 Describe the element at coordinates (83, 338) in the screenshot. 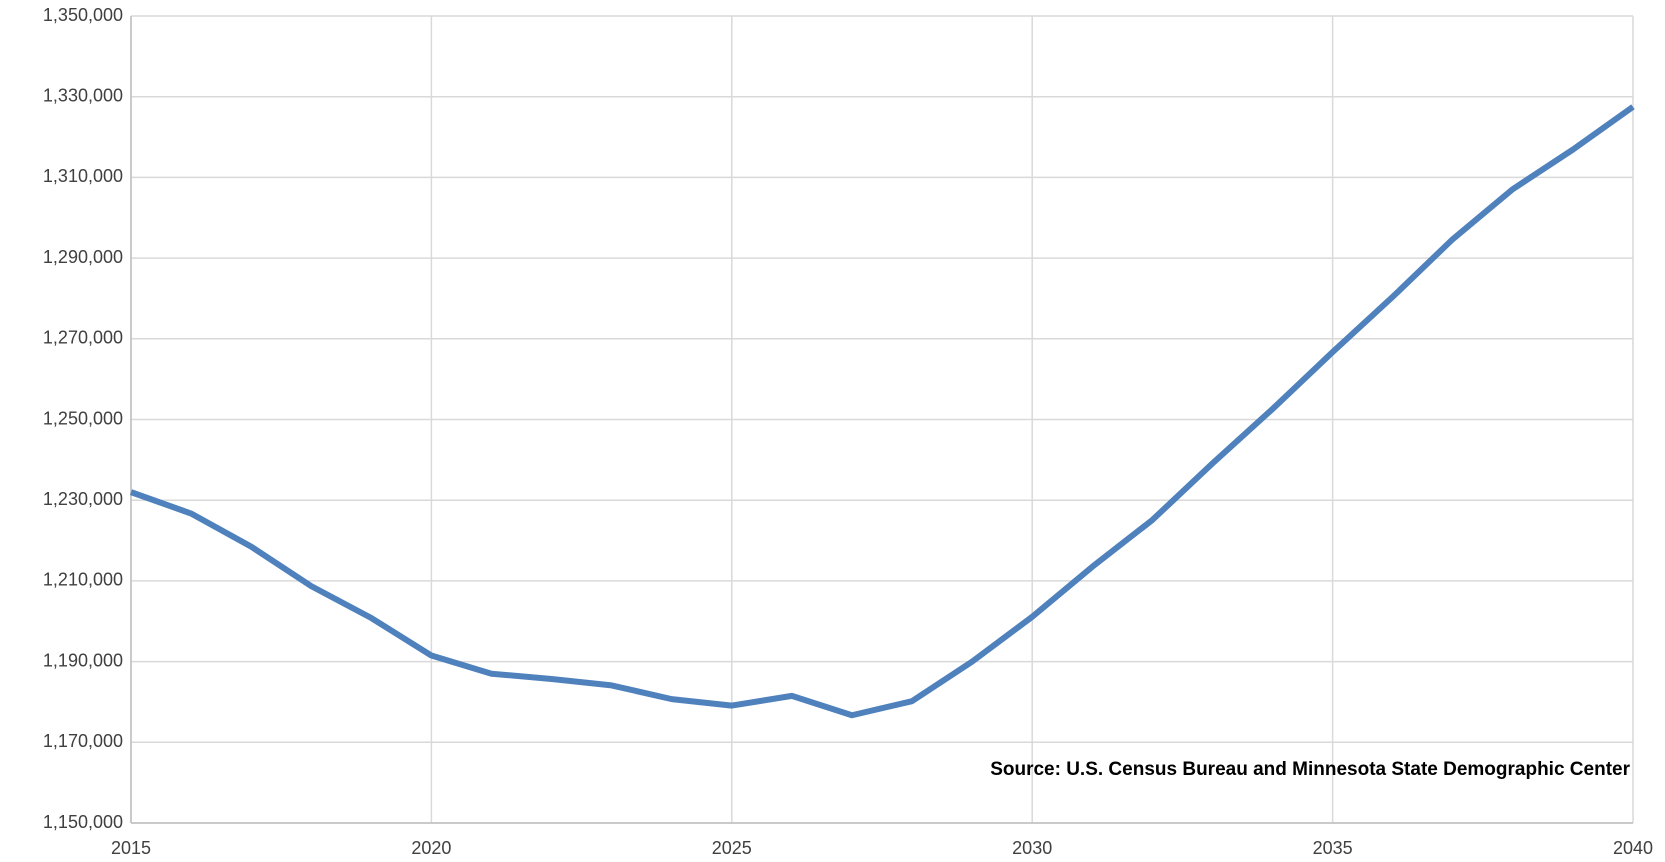

I see `y-tick-label: 1,270,000` at that location.